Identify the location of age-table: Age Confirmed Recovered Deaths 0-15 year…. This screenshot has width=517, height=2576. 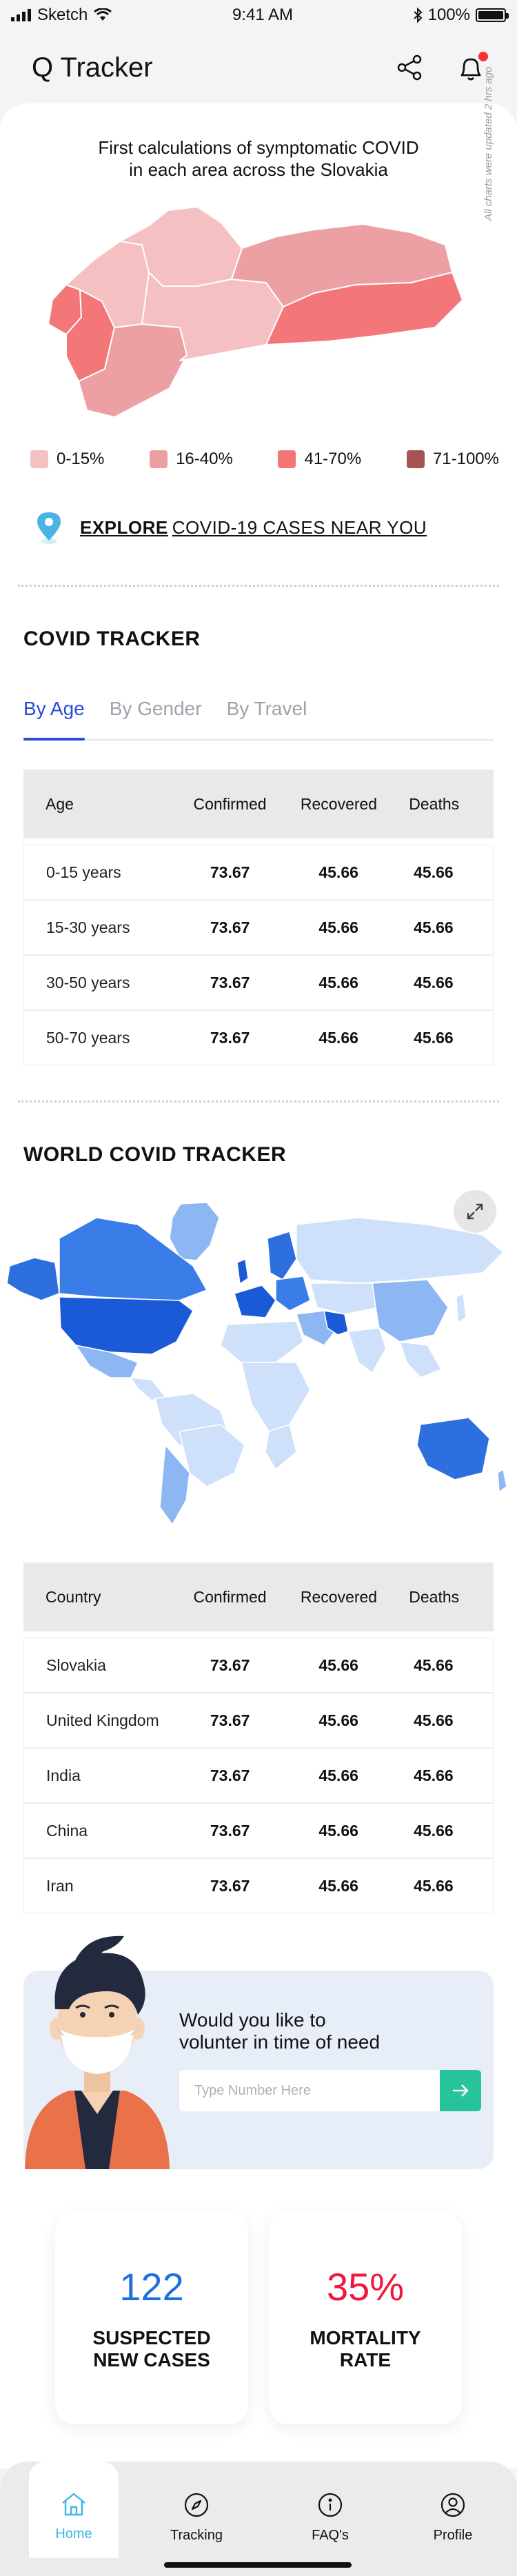
(258, 917).